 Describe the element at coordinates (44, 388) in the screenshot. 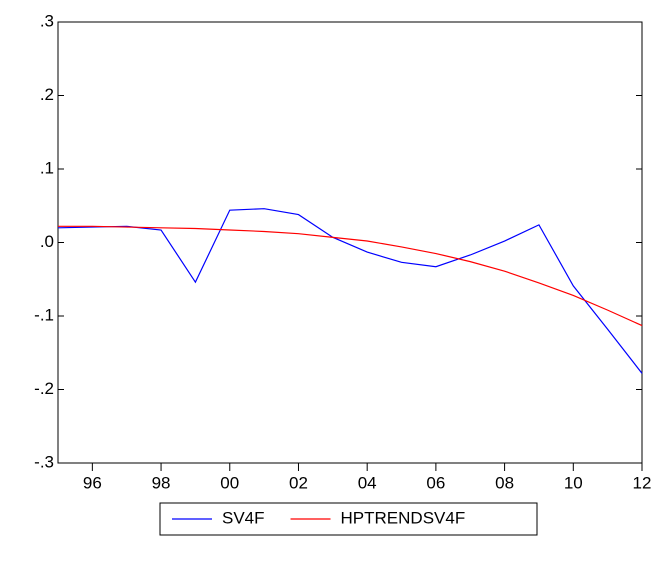

I see `y-tick-label: -.2` at that location.